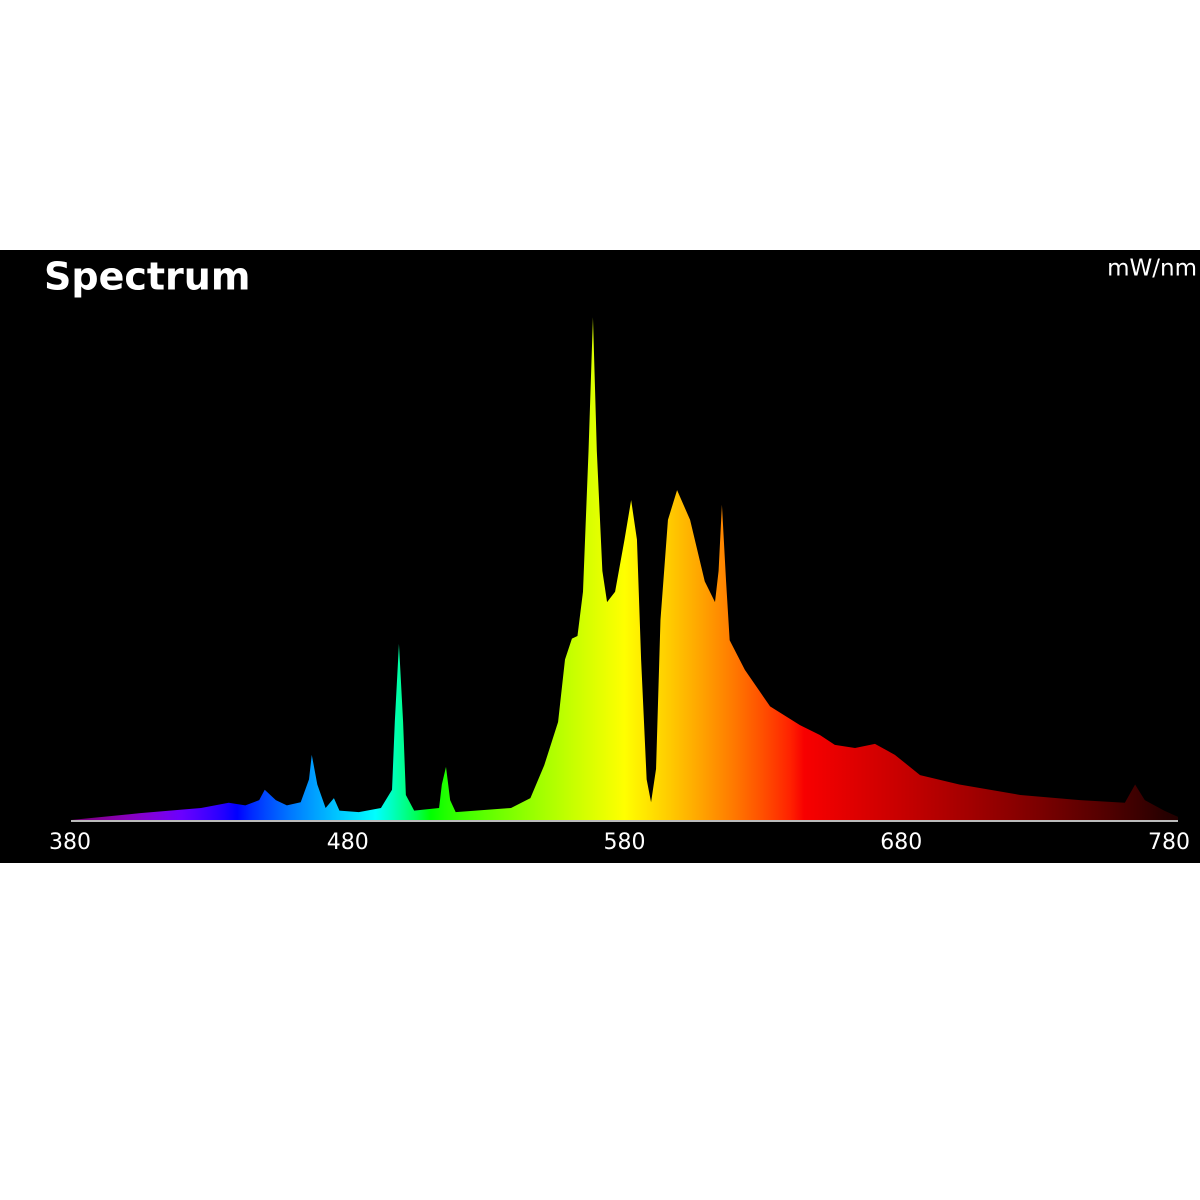  Describe the element at coordinates (1169, 842) in the screenshot. I see `x-tick-label: 780` at that location.